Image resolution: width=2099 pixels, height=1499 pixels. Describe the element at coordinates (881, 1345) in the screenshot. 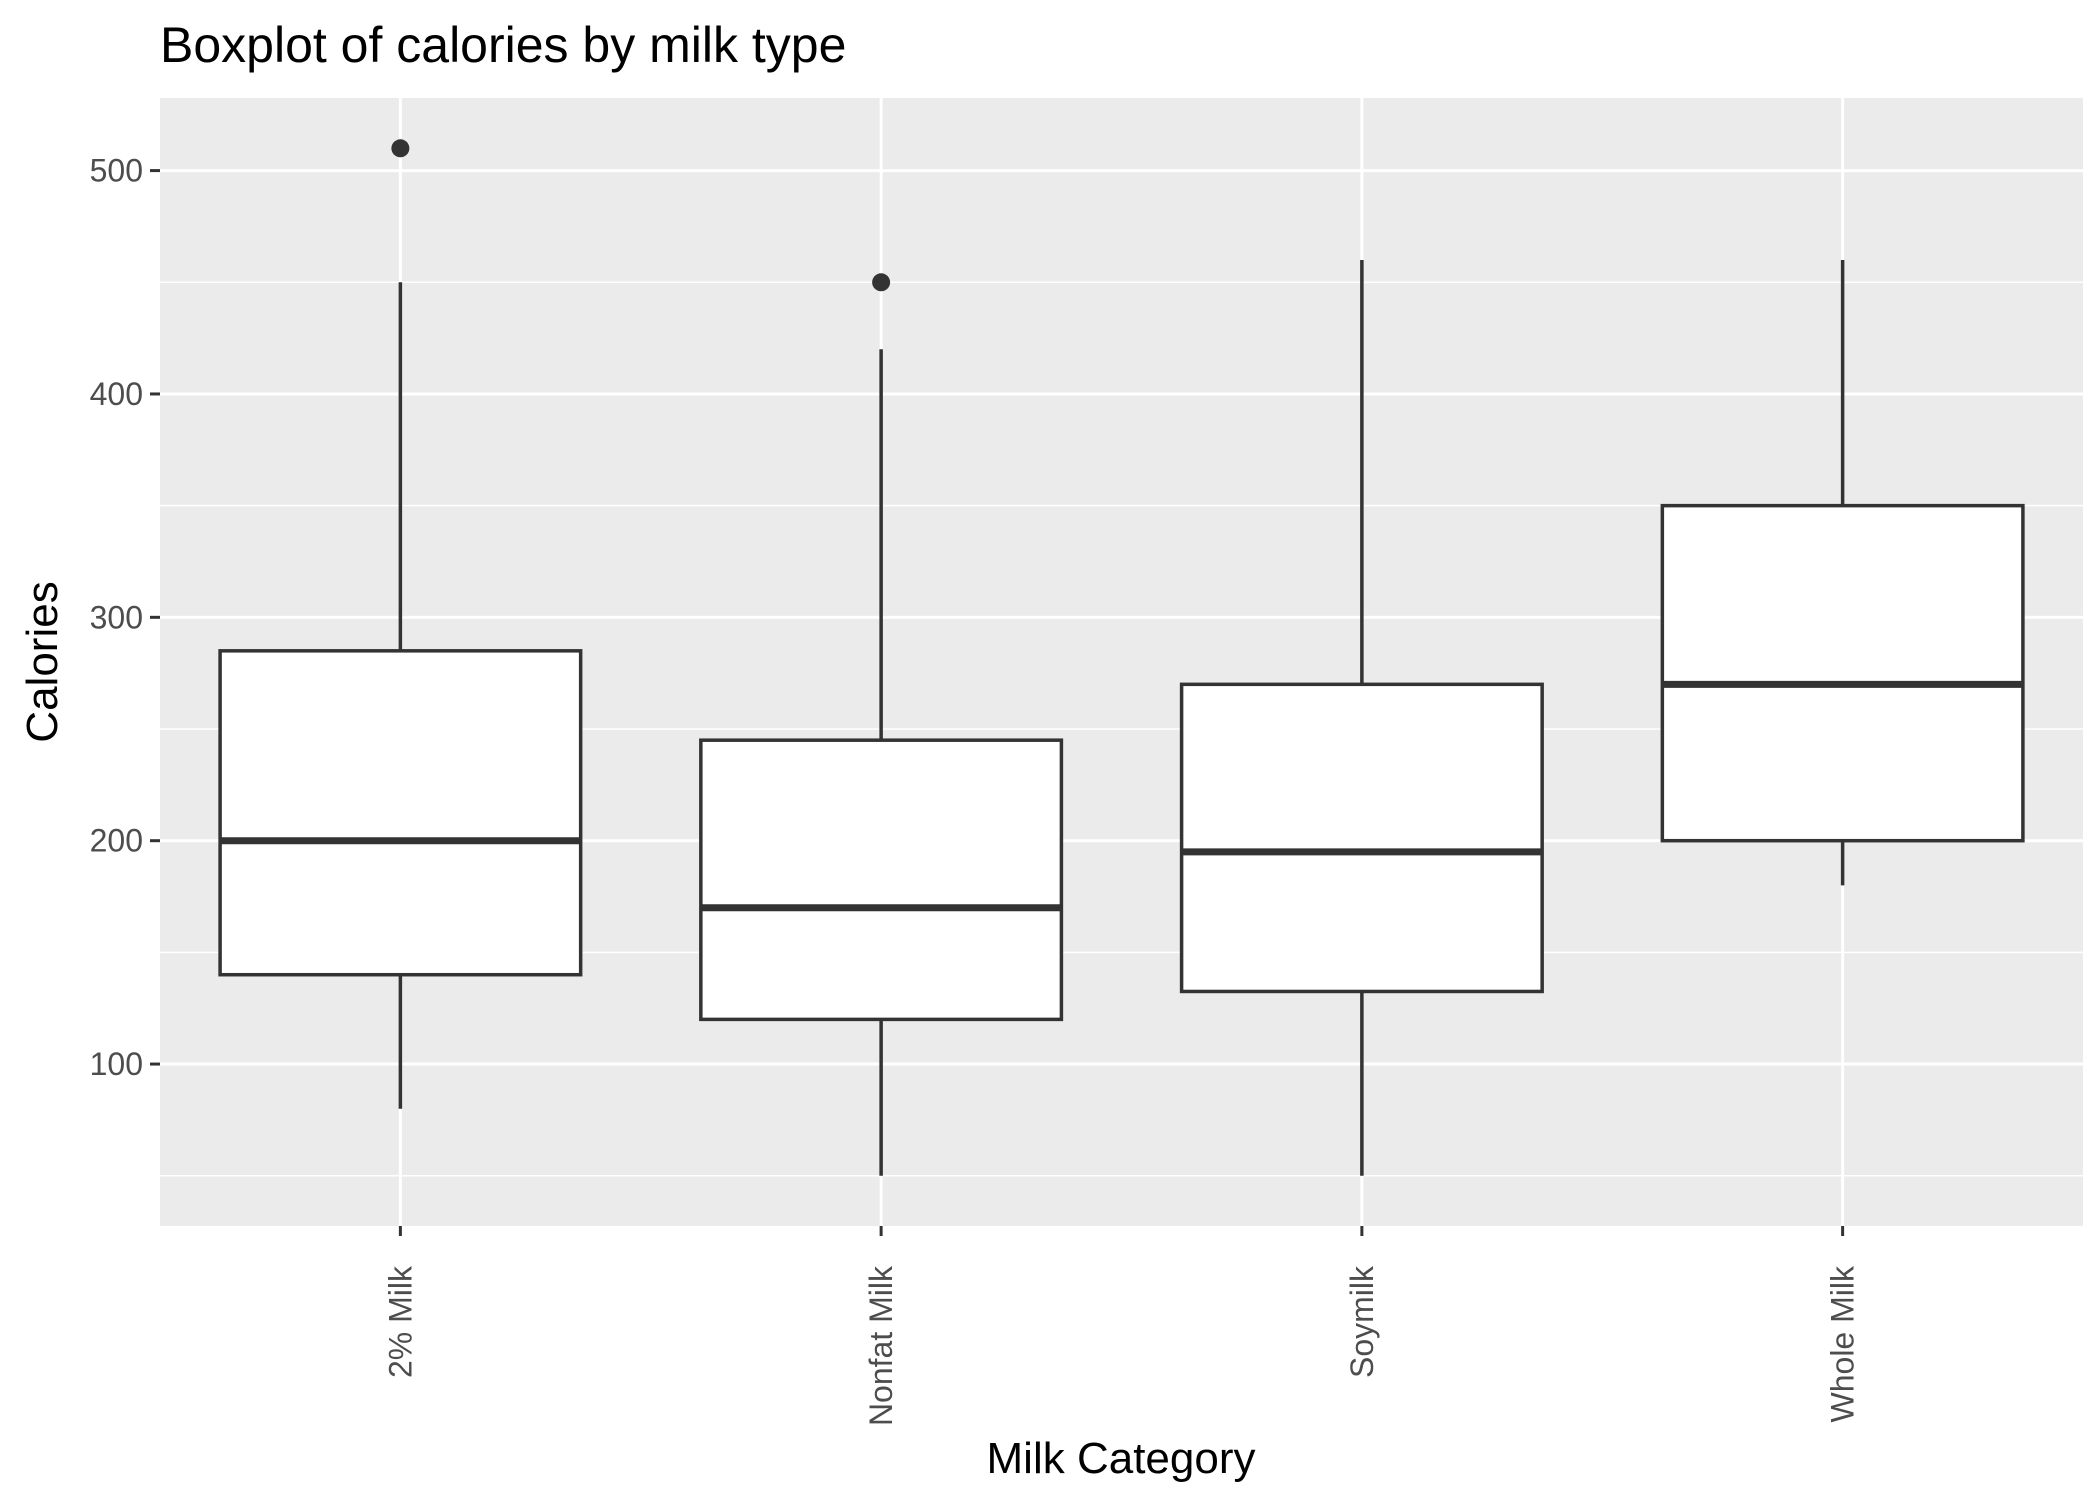

I see `x-tick-label: Nonfat Milk` at that location.